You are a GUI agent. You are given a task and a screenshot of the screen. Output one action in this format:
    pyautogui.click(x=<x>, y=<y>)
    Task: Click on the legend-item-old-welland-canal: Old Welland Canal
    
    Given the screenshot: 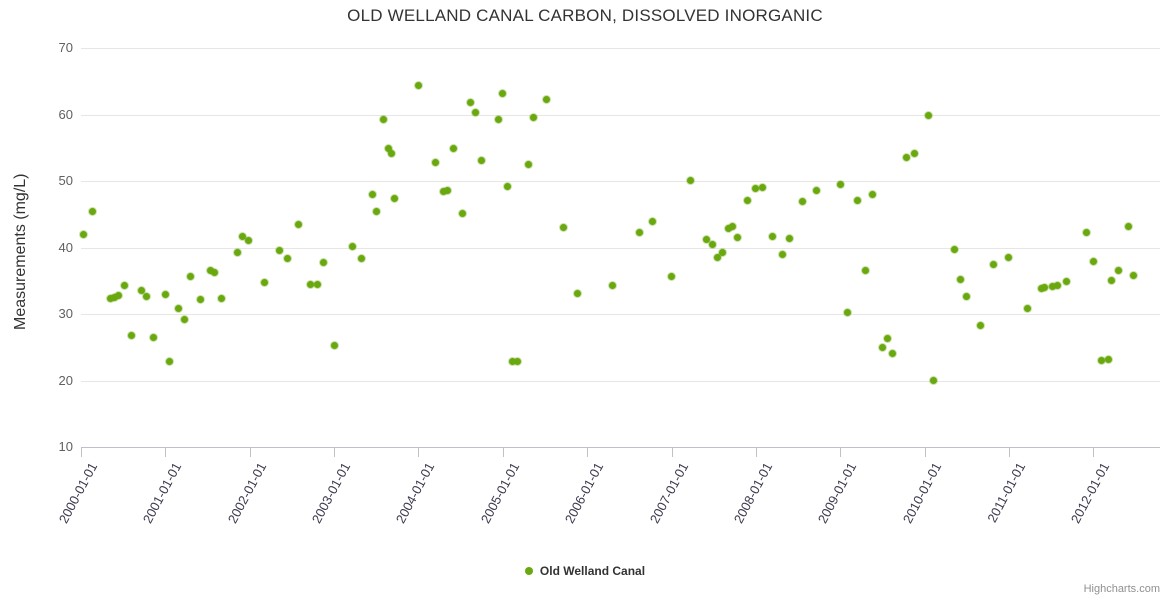 What is the action you would take?
    pyautogui.click(x=584, y=570)
    